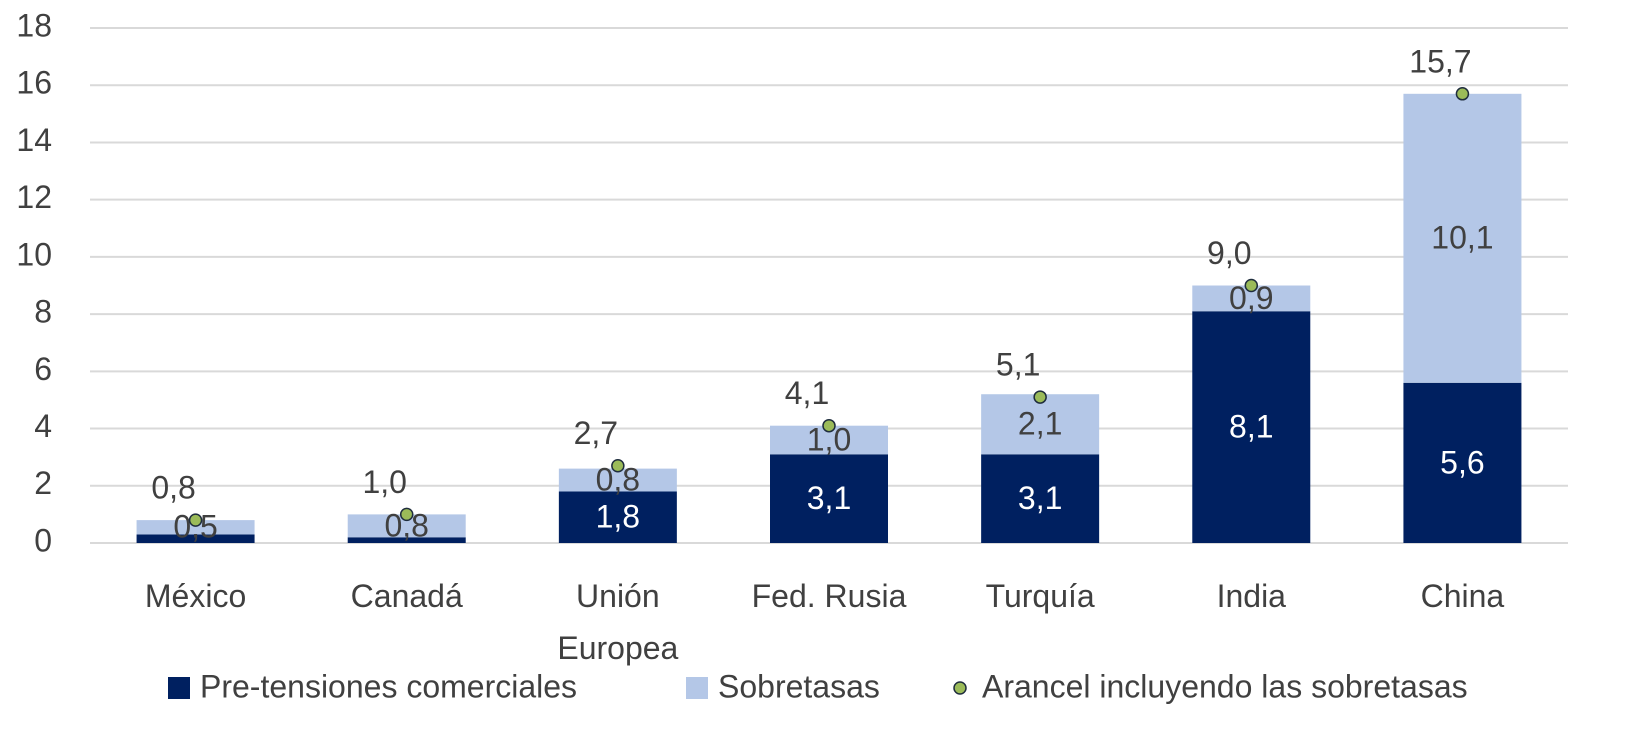 The height and width of the screenshot is (736, 1634). I want to click on data-label: 2,7, so click(596, 433).